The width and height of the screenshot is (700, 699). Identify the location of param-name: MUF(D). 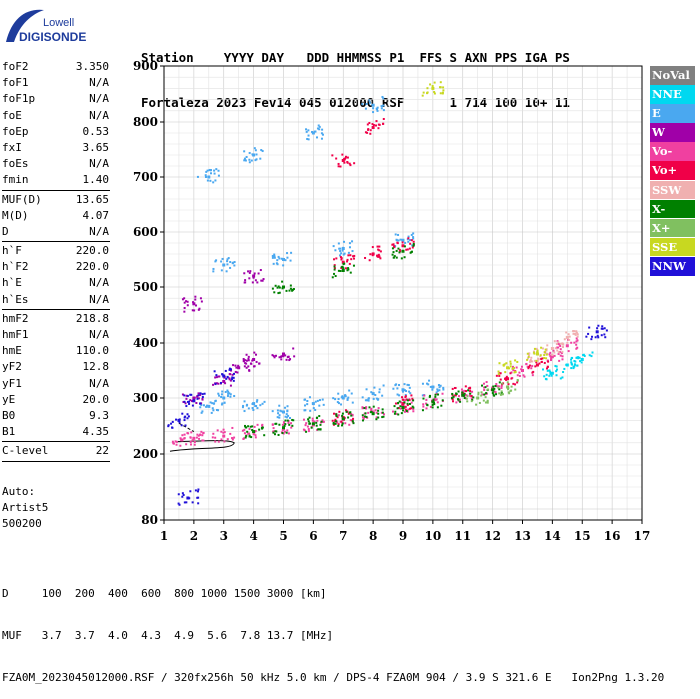
(22, 199).